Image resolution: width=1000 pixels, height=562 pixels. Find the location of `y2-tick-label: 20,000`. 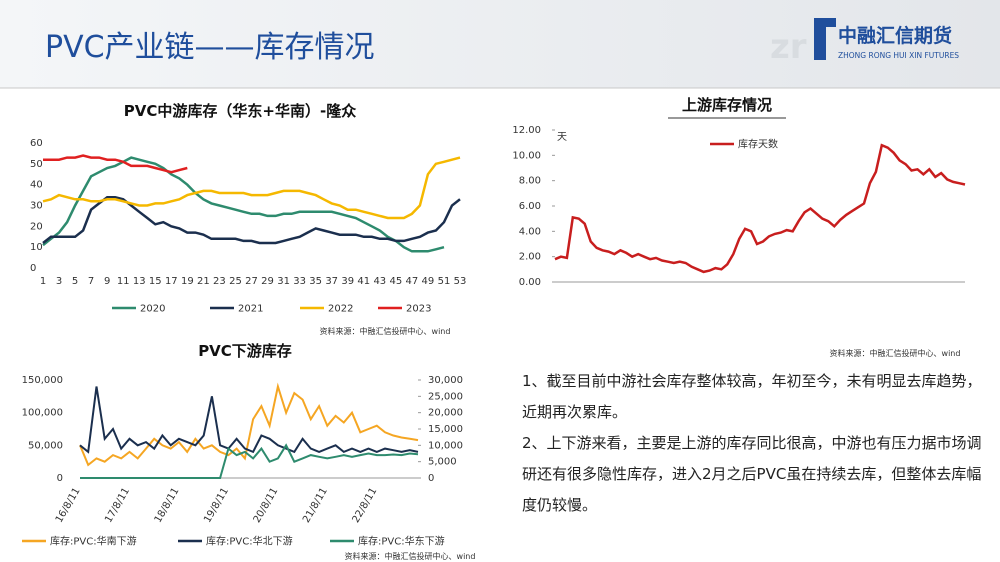

y2-tick-label: 20,000 is located at coordinates (445, 413).